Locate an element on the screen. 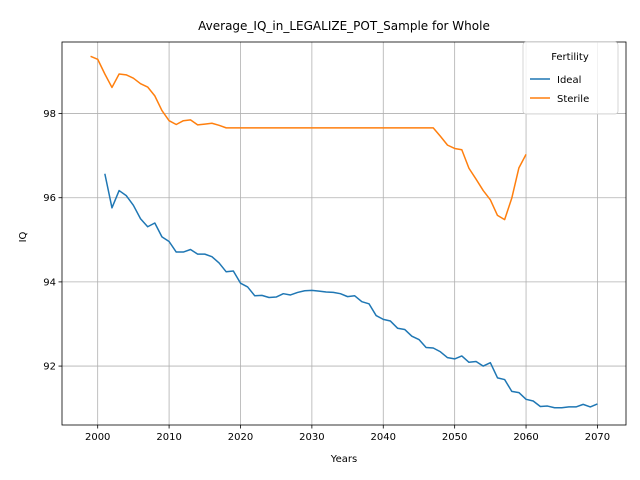  x-tick-label: 2060 is located at coordinates (525, 437).